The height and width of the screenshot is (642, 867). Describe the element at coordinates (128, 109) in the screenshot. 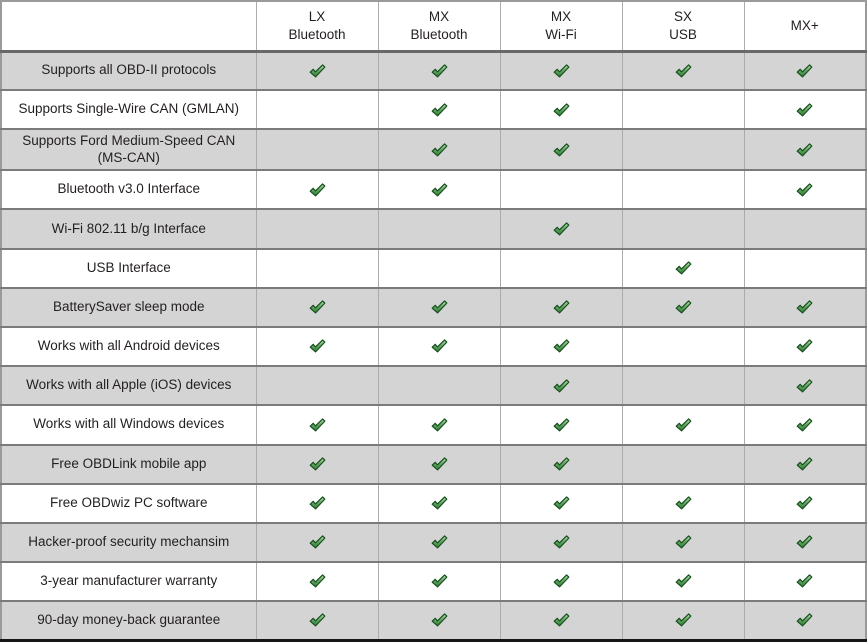

I see `feature-label: Supports Single-Wire CAN (GMLAN)` at that location.